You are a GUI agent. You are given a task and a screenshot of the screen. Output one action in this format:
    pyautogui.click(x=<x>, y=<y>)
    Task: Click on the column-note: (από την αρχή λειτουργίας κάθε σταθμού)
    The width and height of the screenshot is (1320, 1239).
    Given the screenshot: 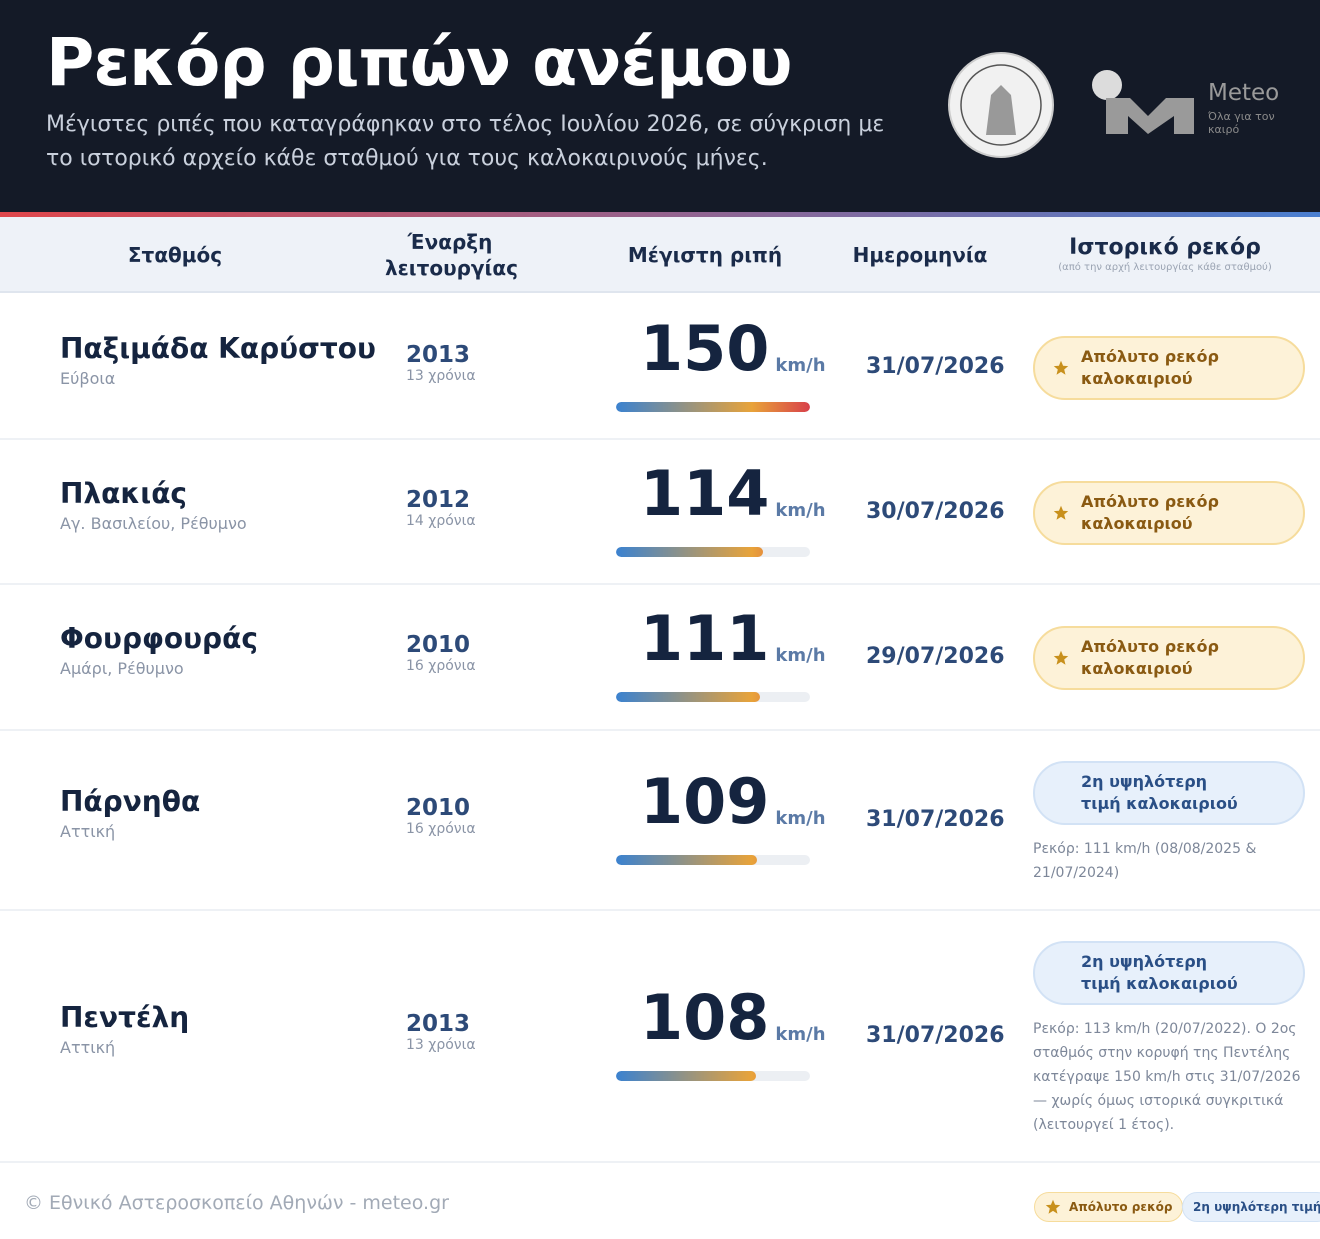 What is the action you would take?
    pyautogui.click(x=1165, y=267)
    